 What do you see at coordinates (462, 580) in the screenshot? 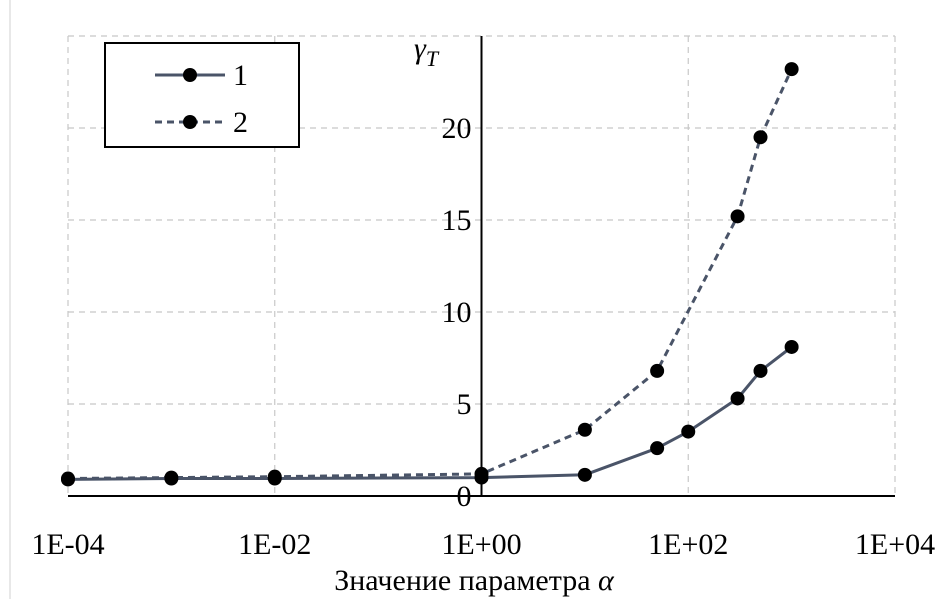
I see `x-axis-label-text: Значение параметра` at bounding box center [462, 580].